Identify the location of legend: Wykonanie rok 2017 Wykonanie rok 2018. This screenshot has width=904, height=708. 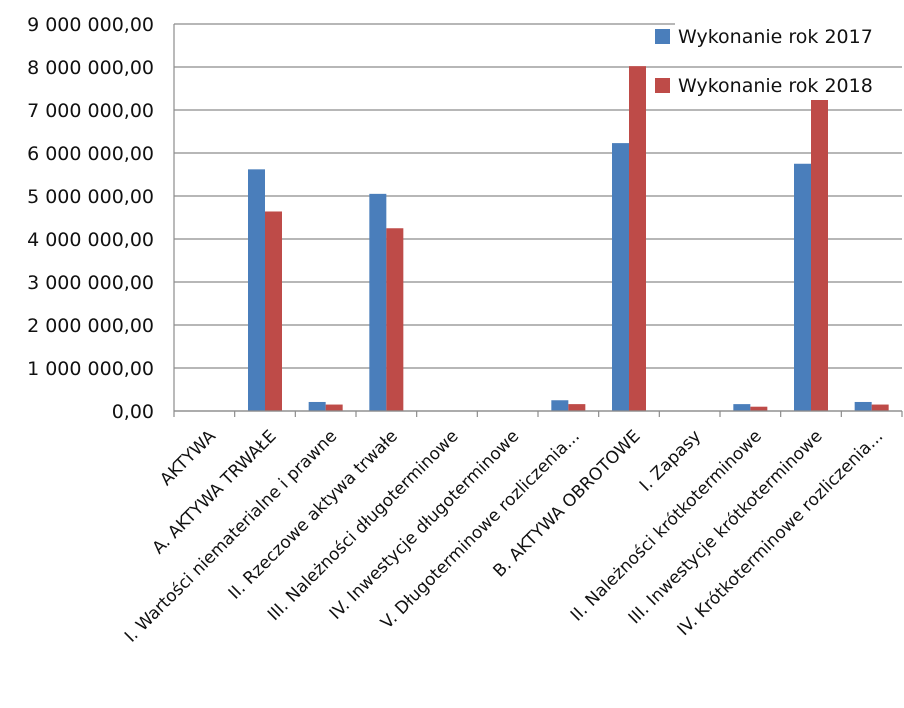
(778, 61).